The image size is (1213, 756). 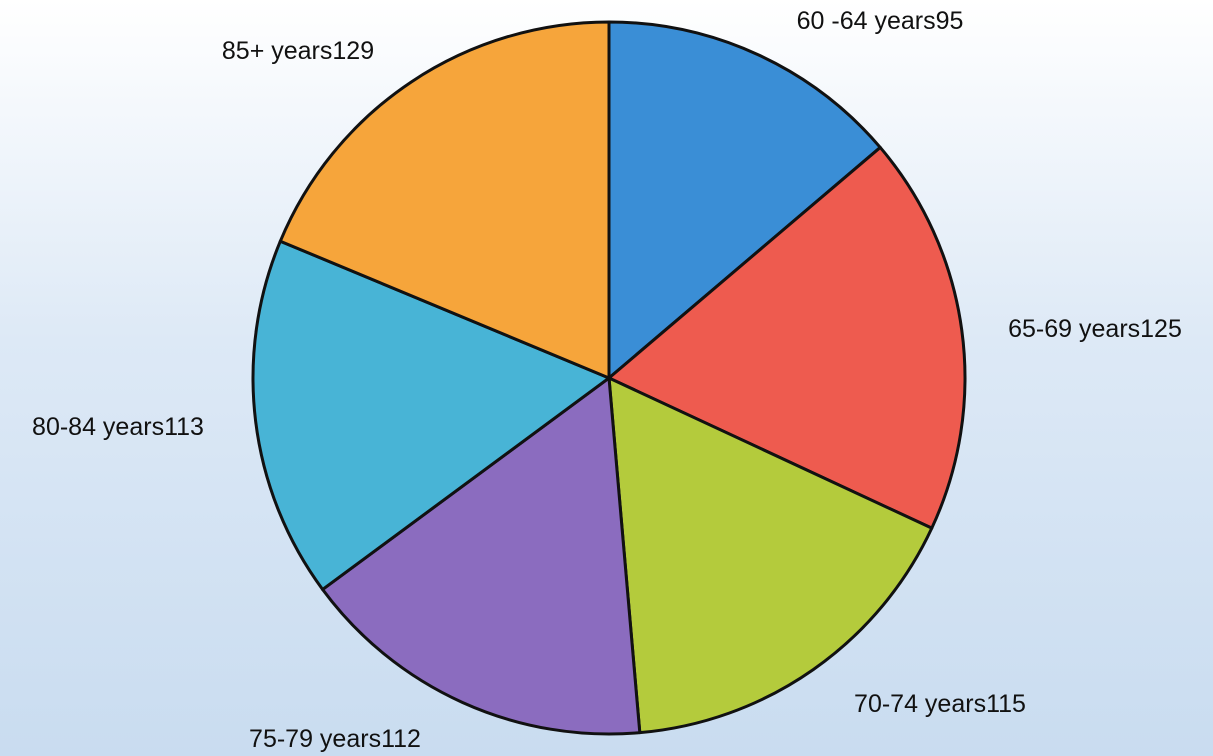 I want to click on slice-category: 75-79 years, so click(x=315, y=739).